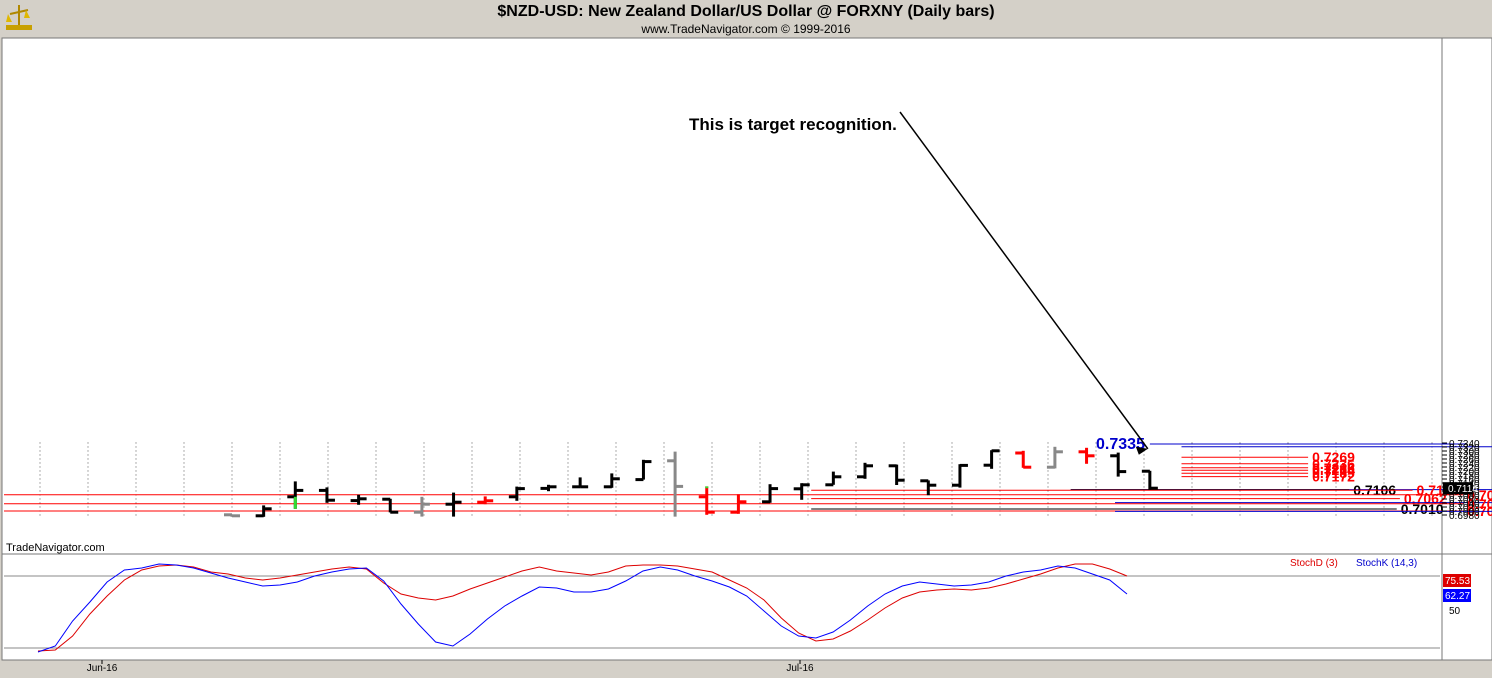 The width and height of the screenshot is (1492, 678). What do you see at coordinates (1464, 460) in the screenshot?
I see `price-axis-tick-label: 0.7260` at bounding box center [1464, 460].